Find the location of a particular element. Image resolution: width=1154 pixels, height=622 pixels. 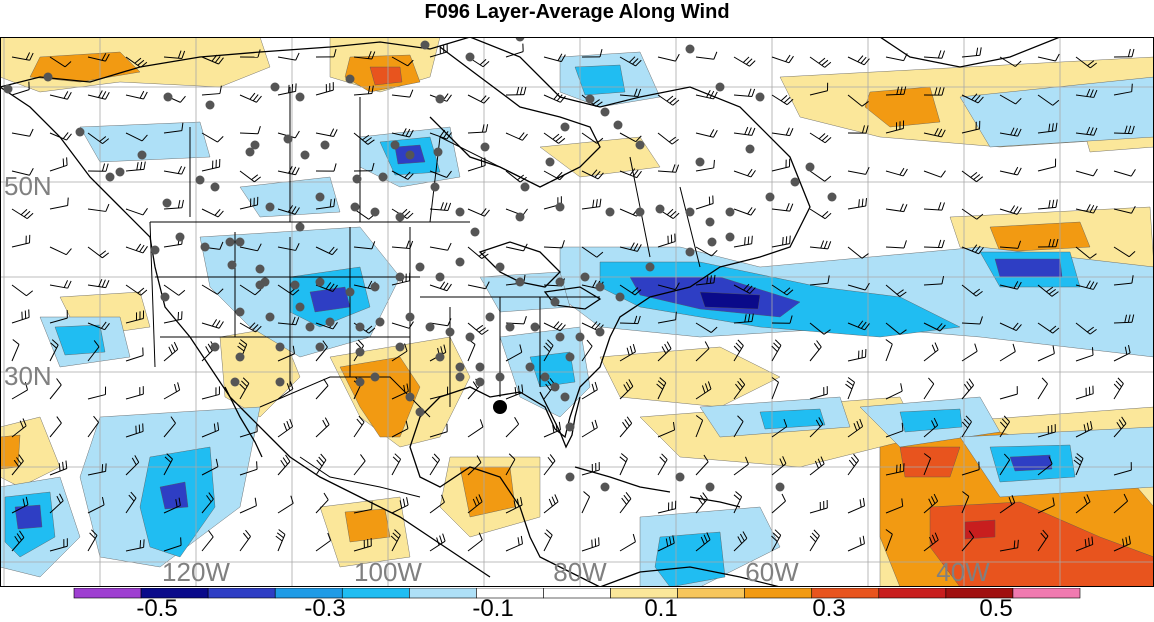

lon-label-80w: 80W is located at coordinates (580, 572).